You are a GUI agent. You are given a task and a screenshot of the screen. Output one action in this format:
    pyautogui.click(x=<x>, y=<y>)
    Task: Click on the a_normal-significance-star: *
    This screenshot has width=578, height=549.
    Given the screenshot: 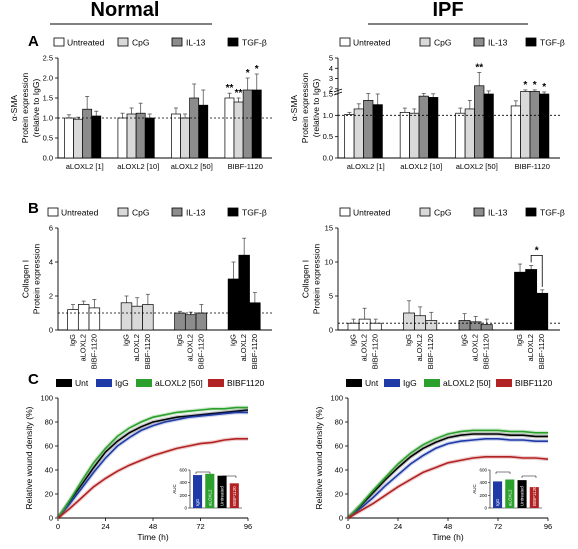 What is the action you would take?
    pyautogui.click(x=257, y=69)
    